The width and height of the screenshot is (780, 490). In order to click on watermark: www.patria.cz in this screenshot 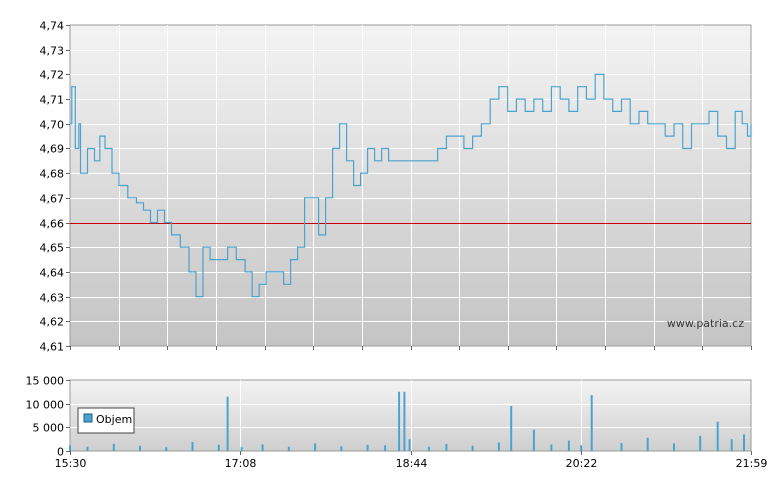, I will do `click(705, 323)`.